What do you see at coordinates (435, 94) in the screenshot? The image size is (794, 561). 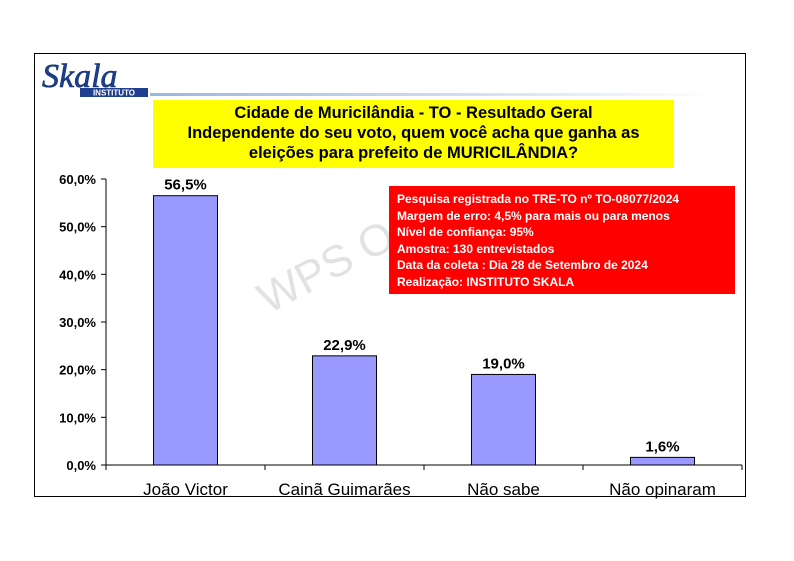 I see `logo-underline` at bounding box center [435, 94].